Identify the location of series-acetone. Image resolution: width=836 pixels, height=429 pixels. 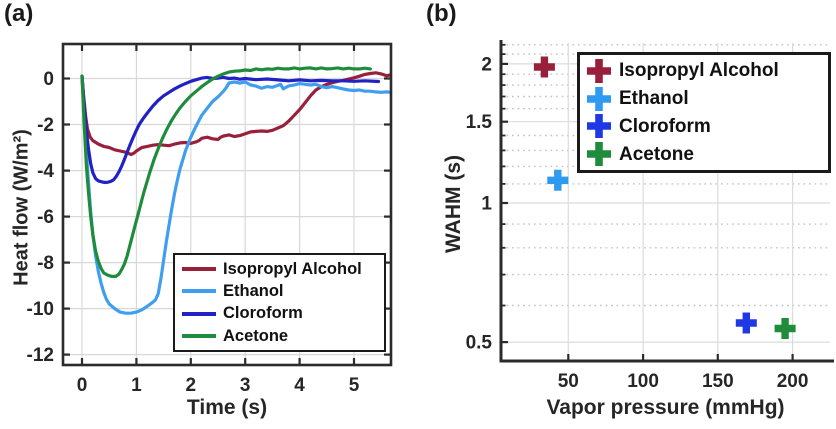
(785, 328).